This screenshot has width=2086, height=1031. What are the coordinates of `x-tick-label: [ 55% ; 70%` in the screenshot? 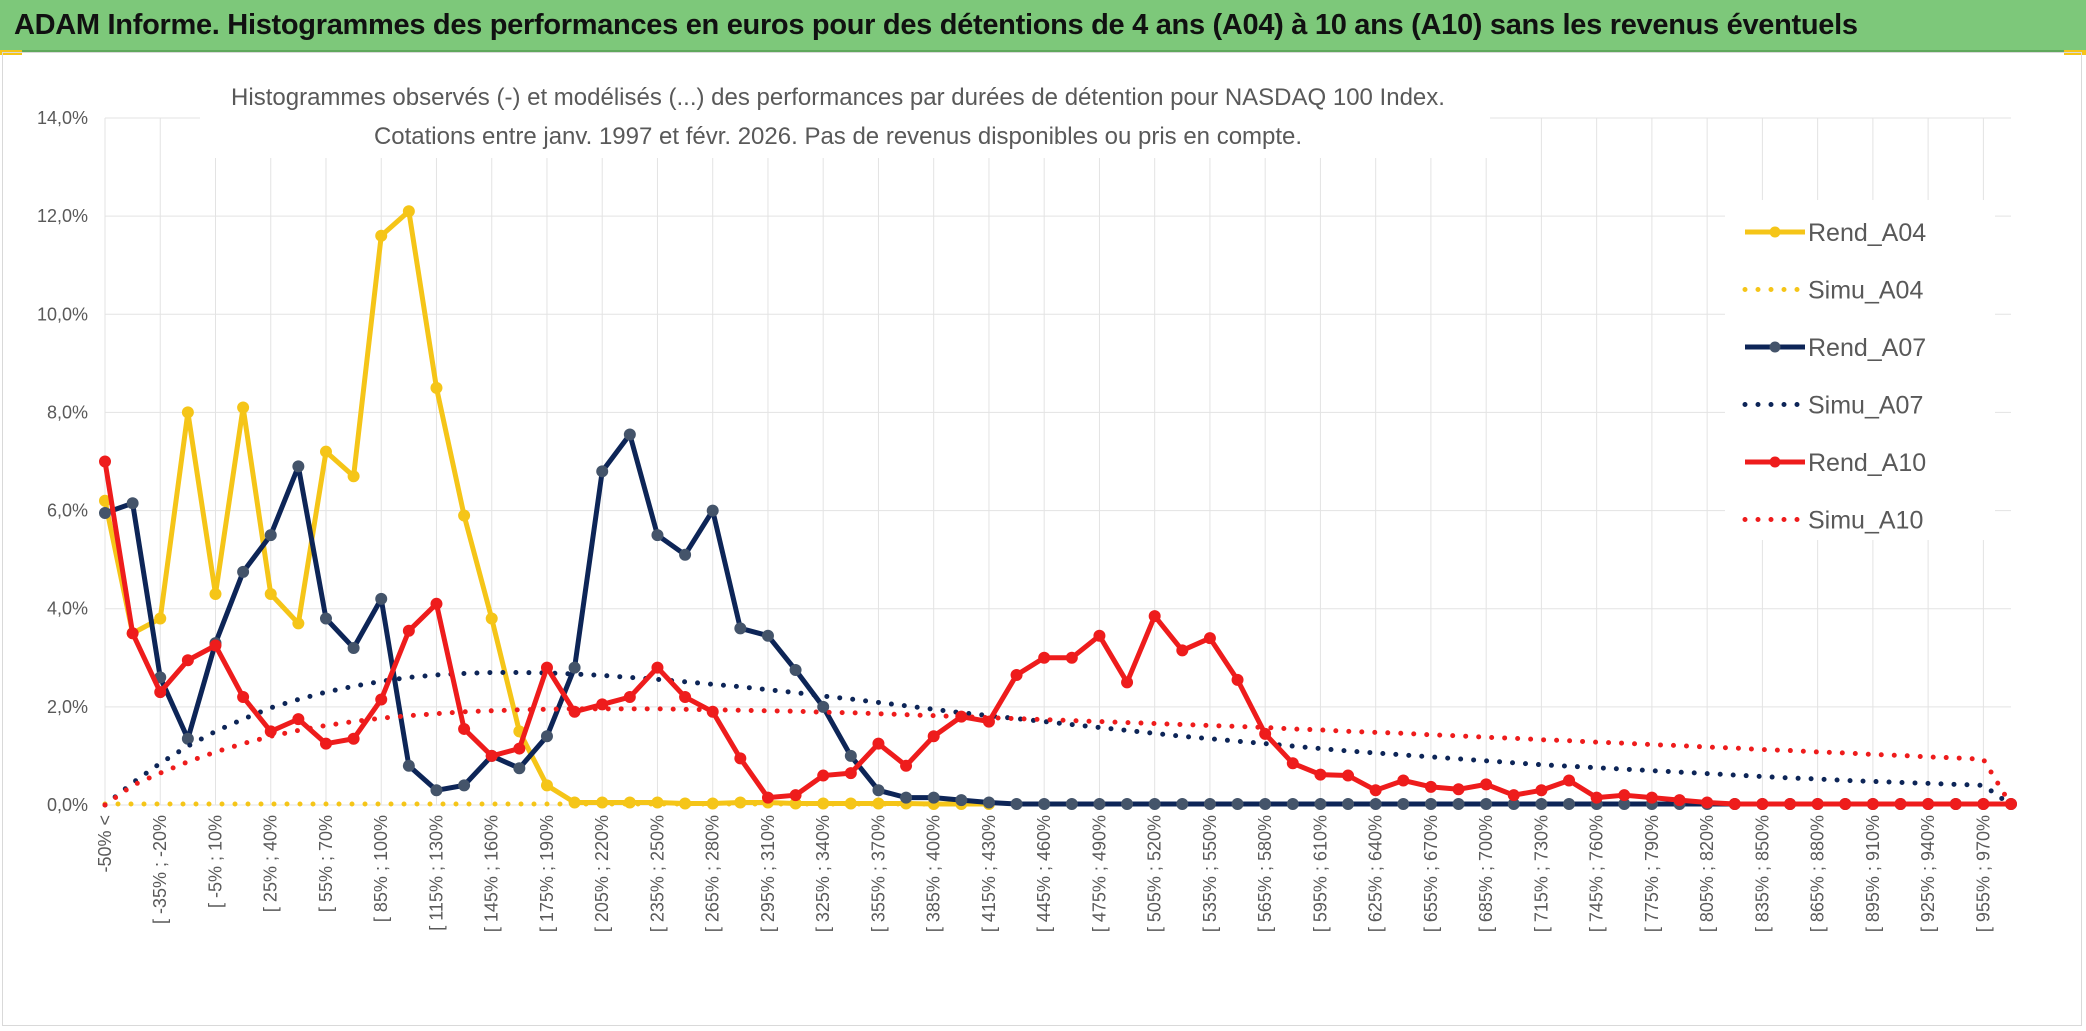 It's located at (326, 863).